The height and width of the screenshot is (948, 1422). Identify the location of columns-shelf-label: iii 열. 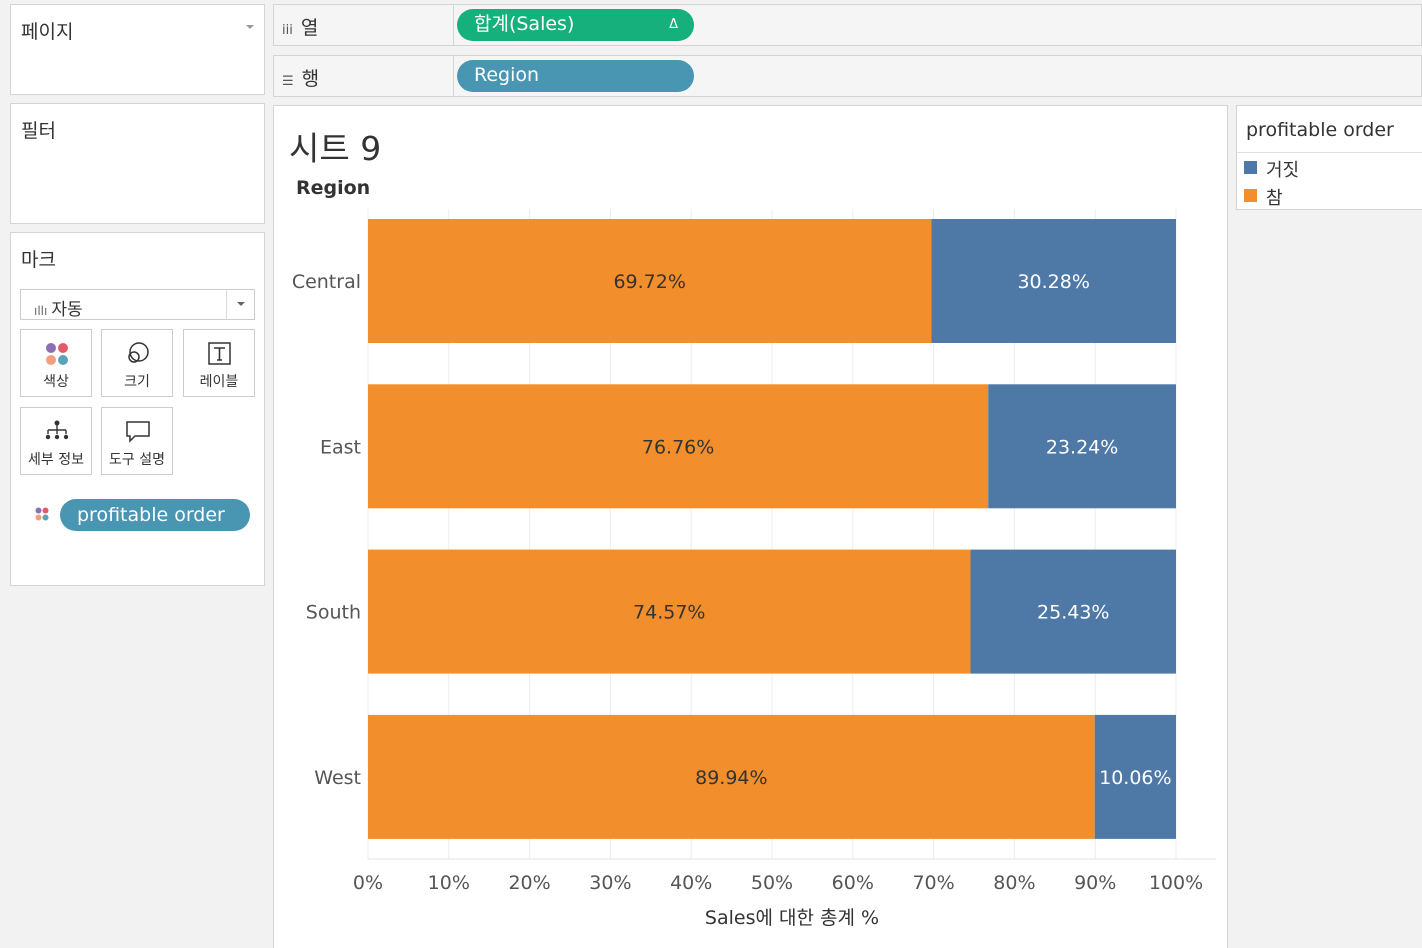
(300, 28).